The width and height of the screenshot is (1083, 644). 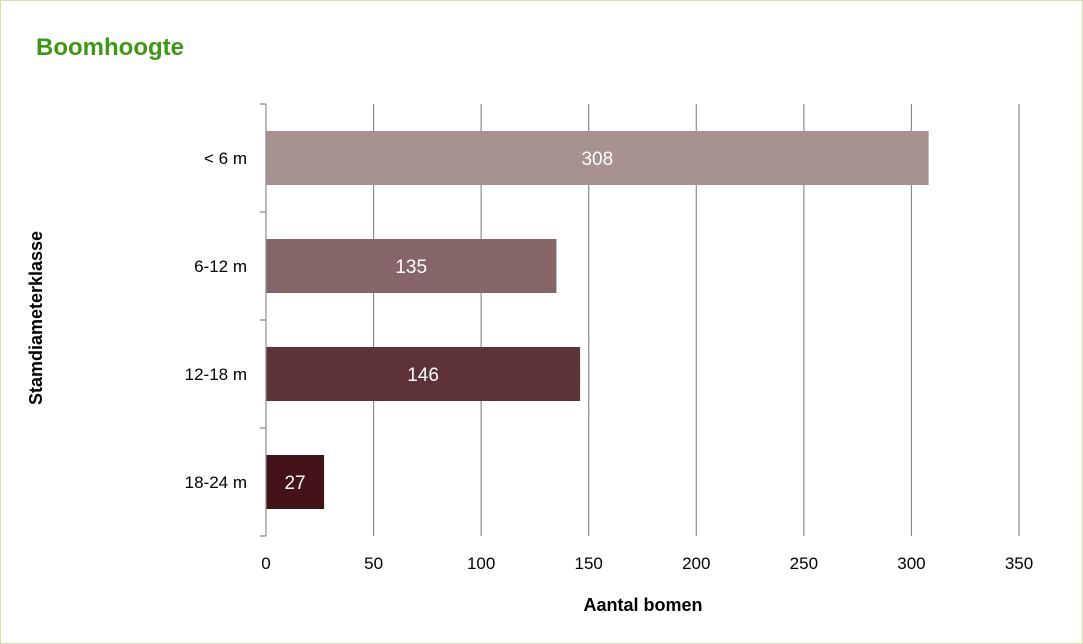 I want to click on x-tick-label: 250, so click(x=804, y=563).